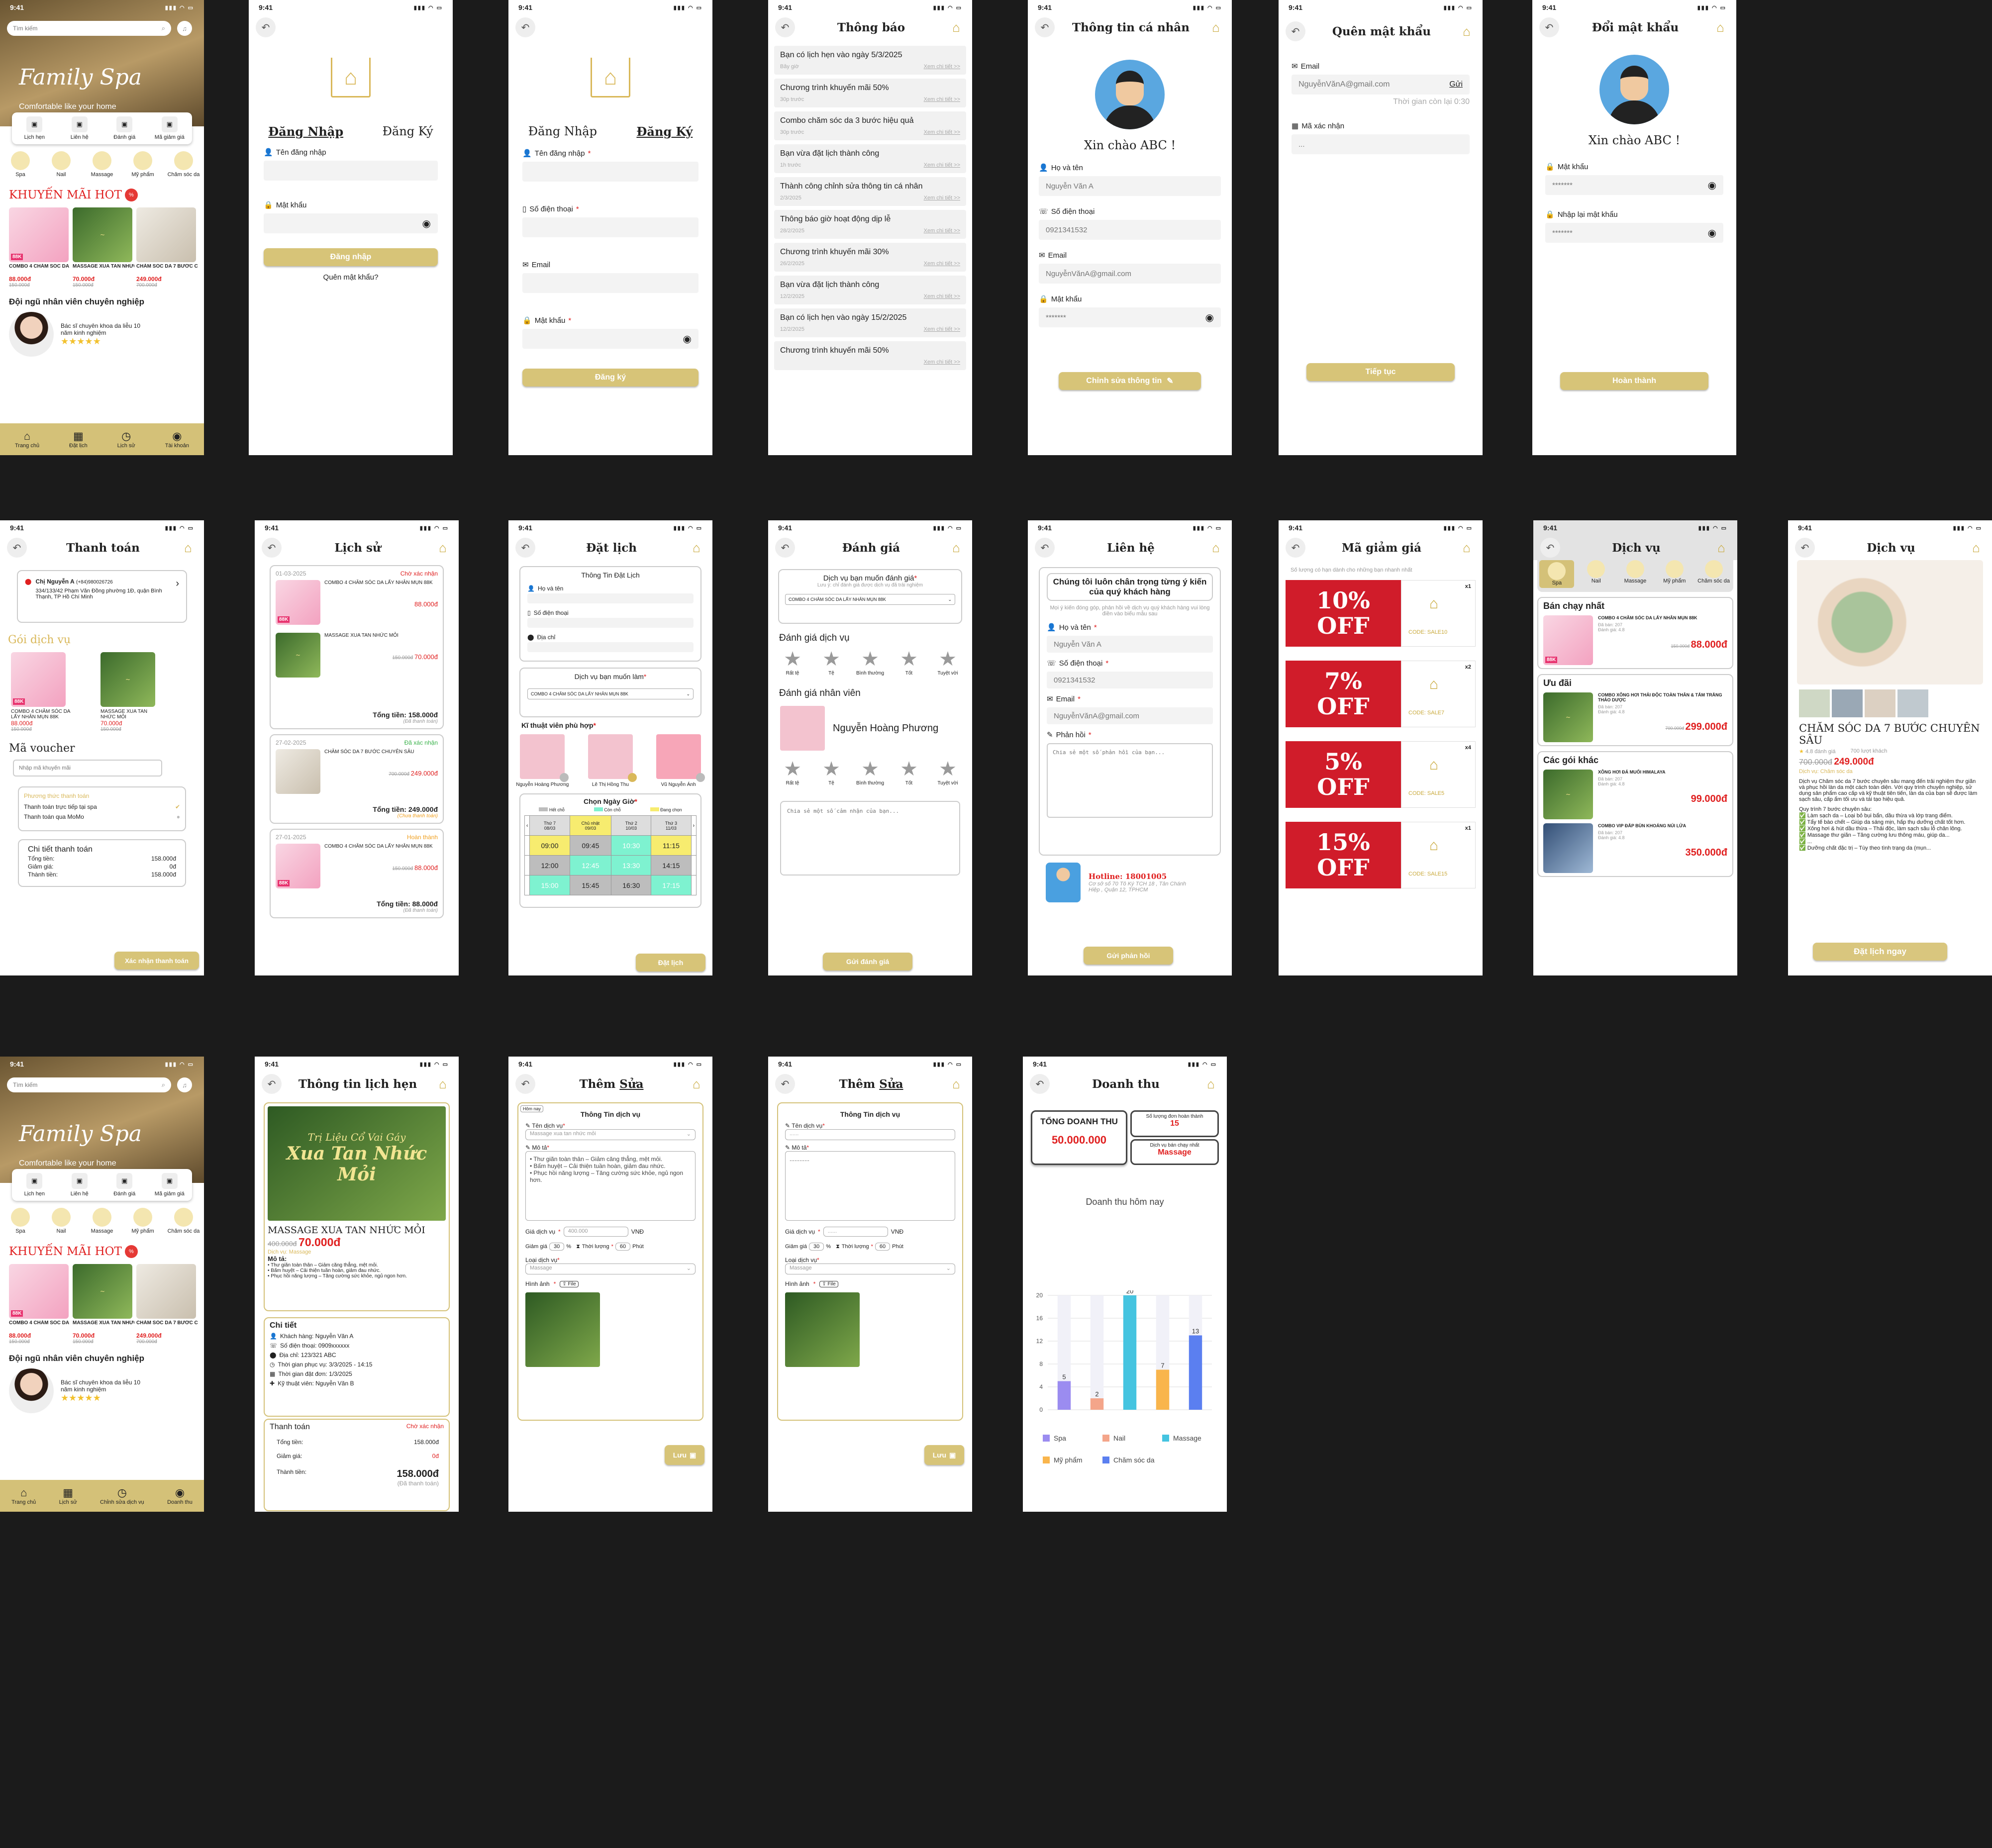 Image resolution: width=1992 pixels, height=1848 pixels. Describe the element at coordinates (351, 223) in the screenshot. I see `password-input: ◉` at that location.